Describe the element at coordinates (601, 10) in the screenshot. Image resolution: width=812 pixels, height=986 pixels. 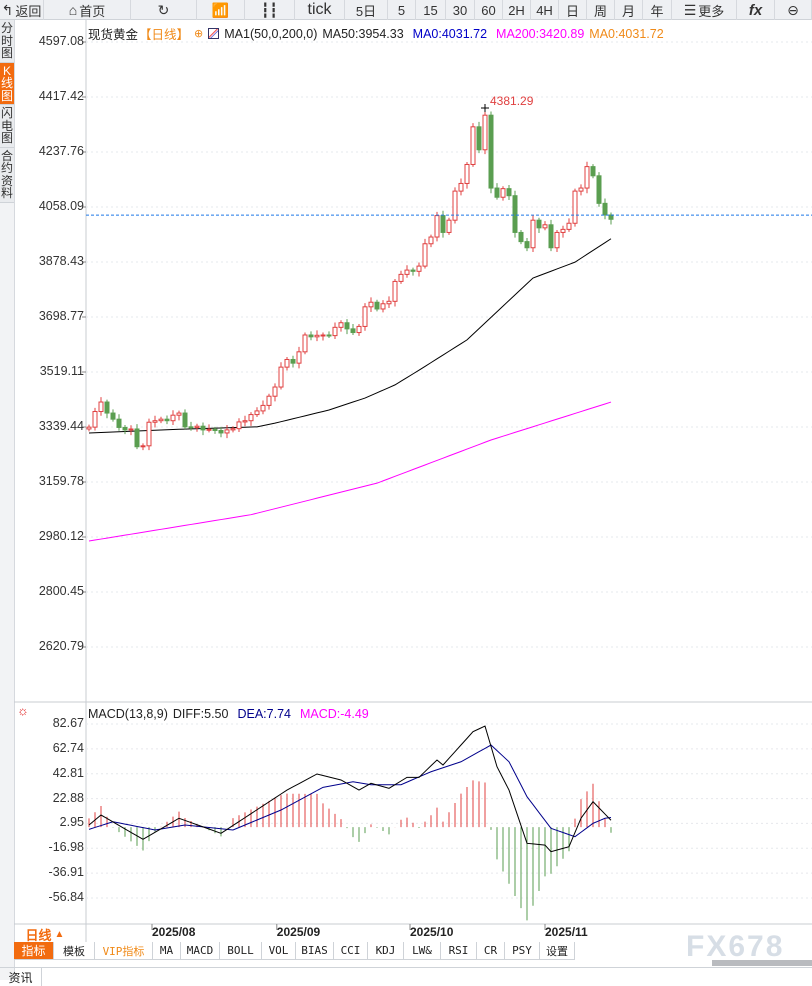
I see `toolbar-week-button: 周` at that location.